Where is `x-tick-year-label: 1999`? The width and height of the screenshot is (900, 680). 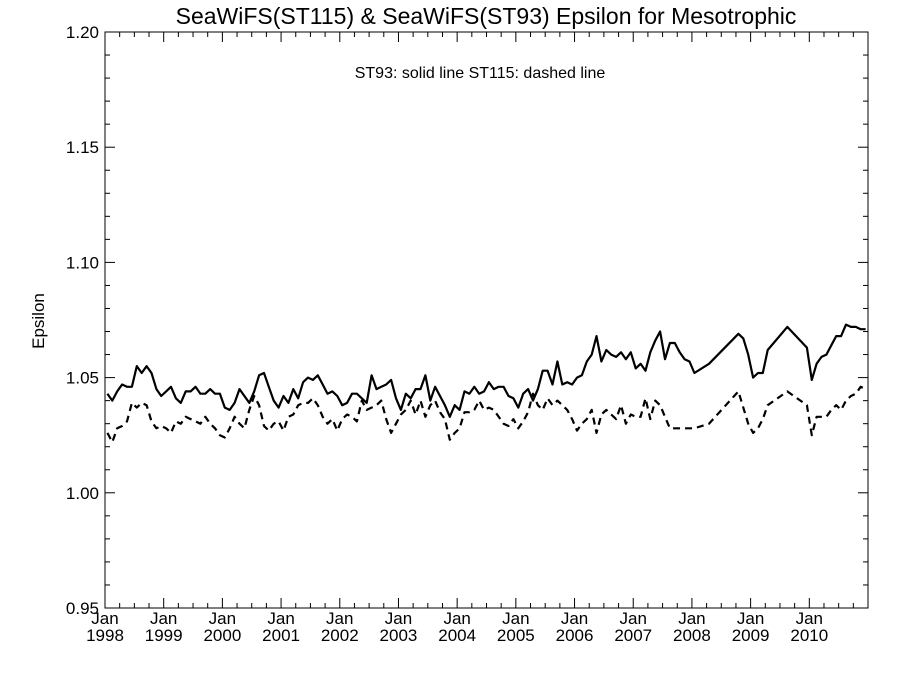
x-tick-year-label: 1999 is located at coordinates (164, 635).